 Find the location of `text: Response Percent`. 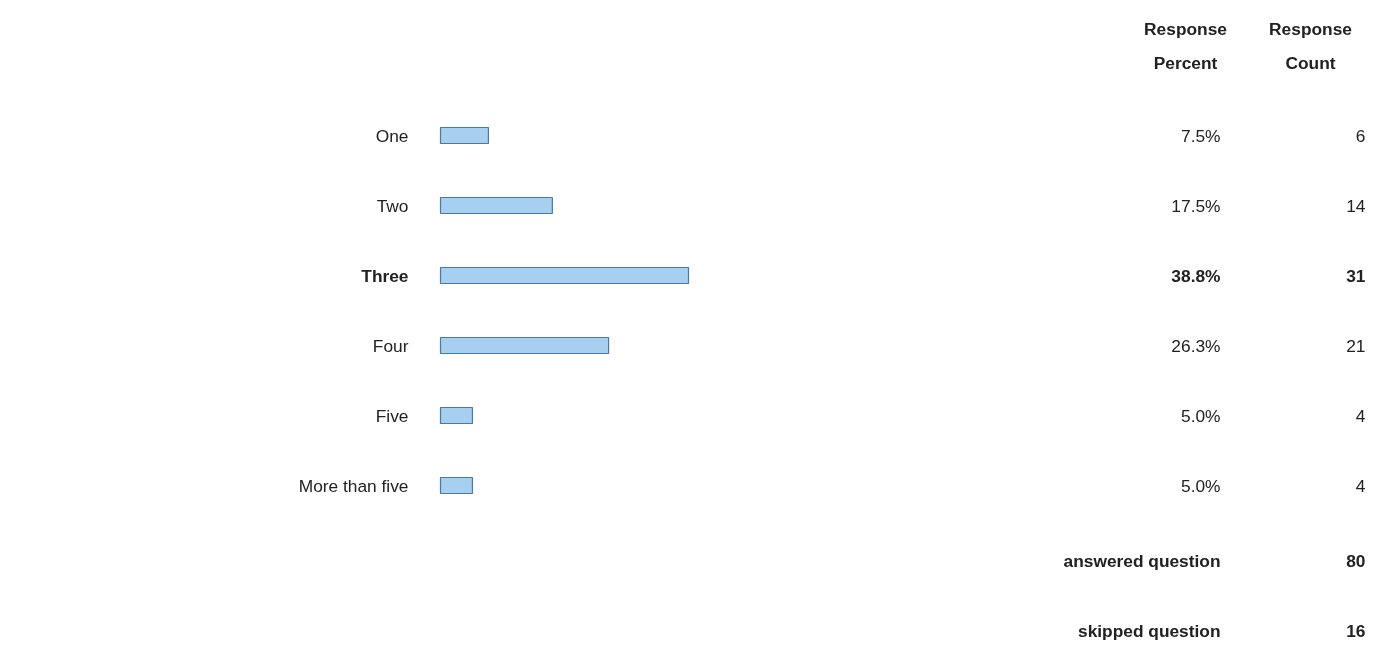

text: Response Percent is located at coordinates (1186, 45).